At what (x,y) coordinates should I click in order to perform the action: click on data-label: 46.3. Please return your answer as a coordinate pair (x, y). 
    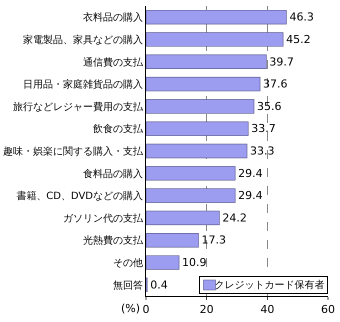
    Looking at the image, I should click on (301, 17).